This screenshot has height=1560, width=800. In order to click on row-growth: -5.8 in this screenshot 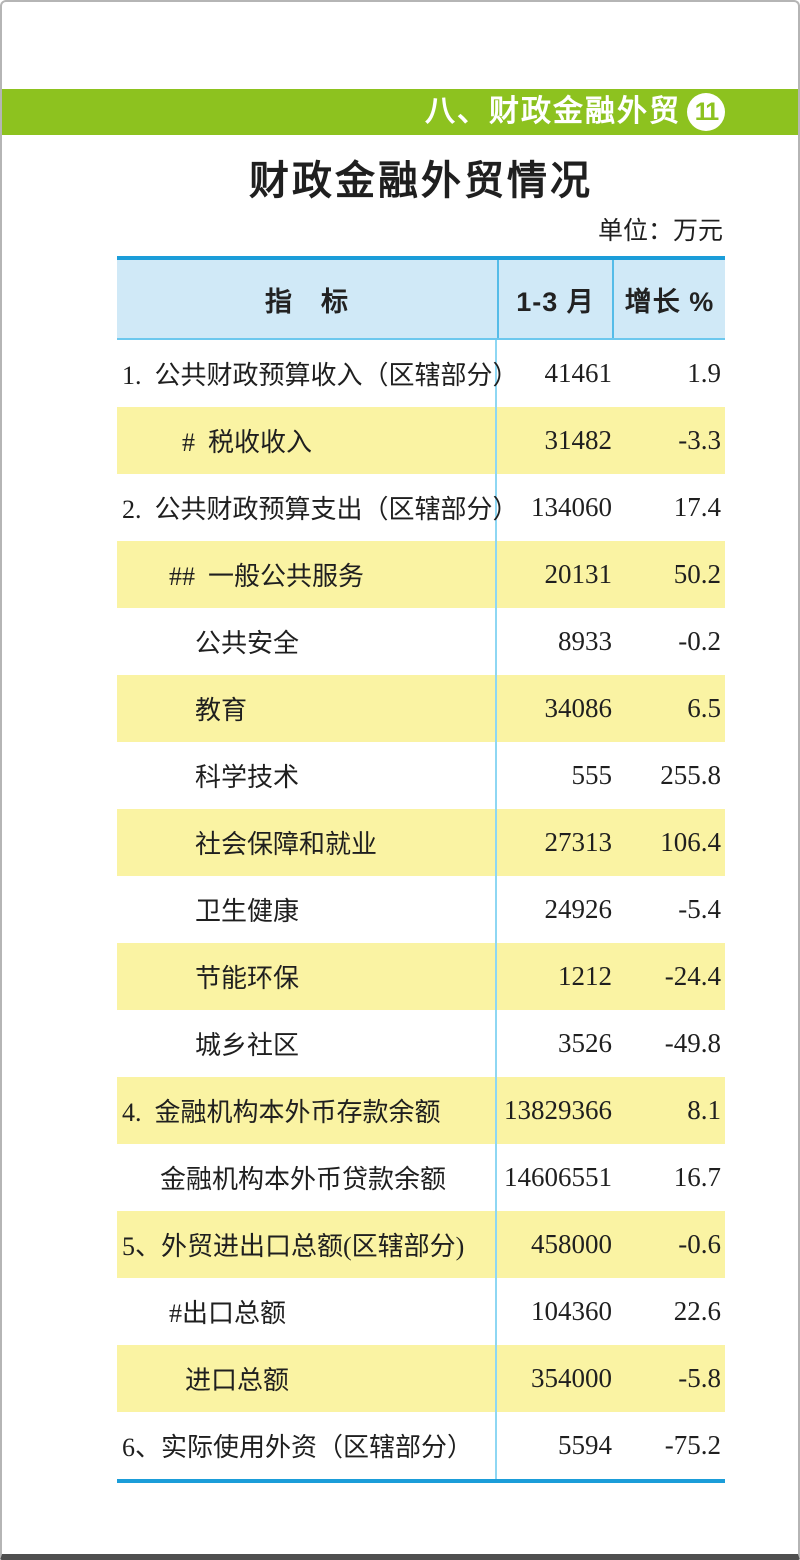, I will do `click(699, 1378)`.